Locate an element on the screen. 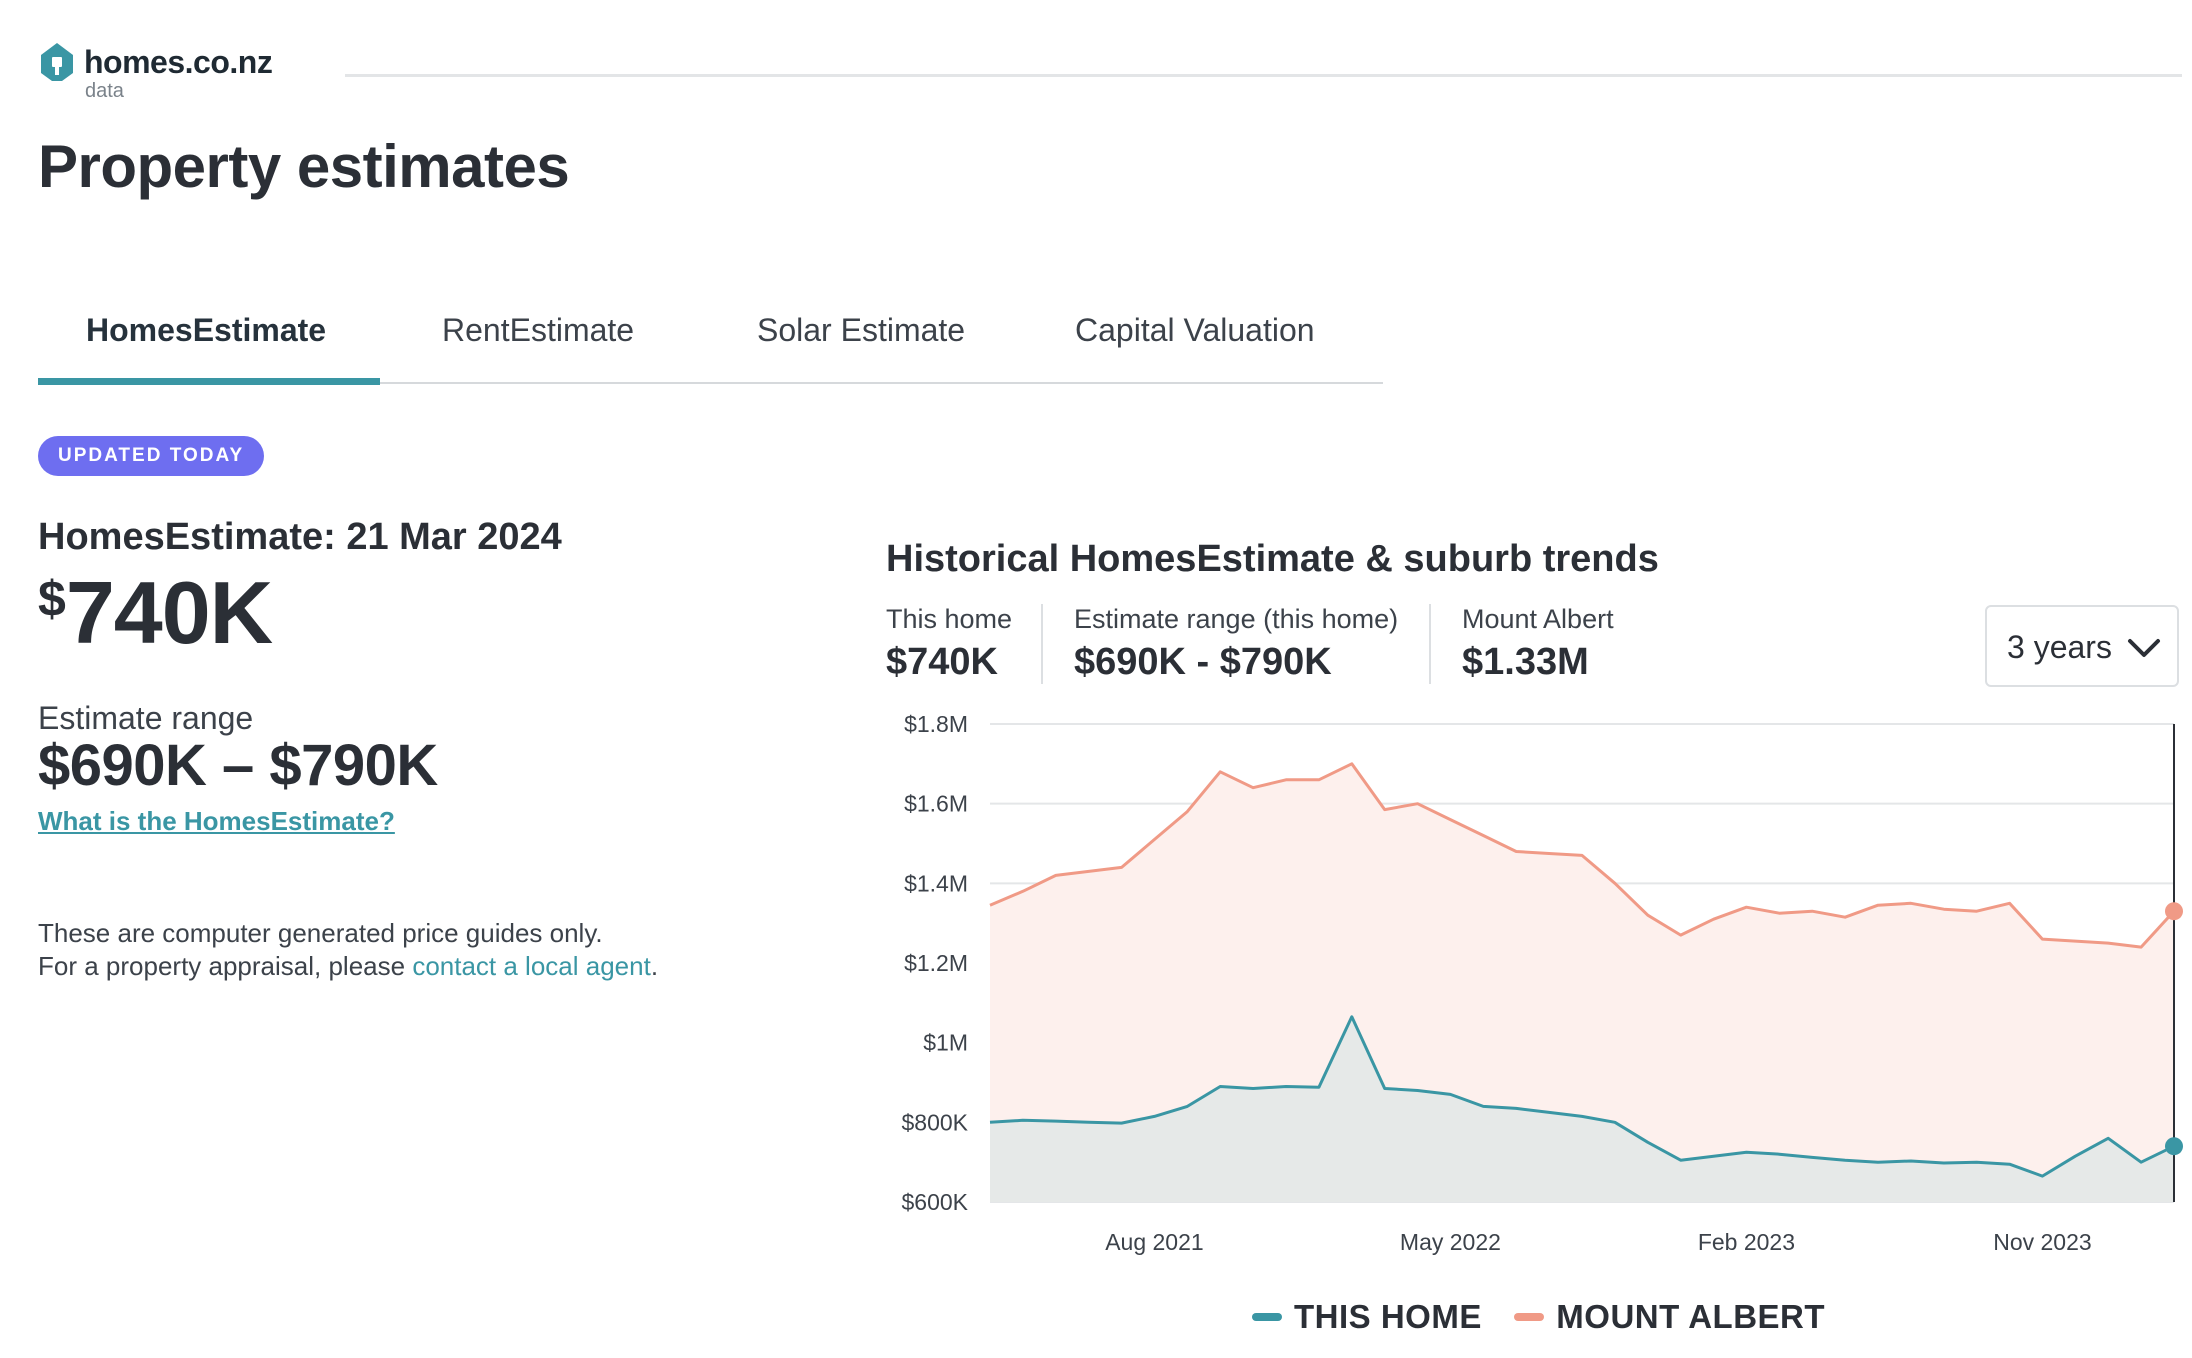 Image resolution: width=2192 pixels, height=1358 pixels. stat-label: This home is located at coordinates (949, 619).